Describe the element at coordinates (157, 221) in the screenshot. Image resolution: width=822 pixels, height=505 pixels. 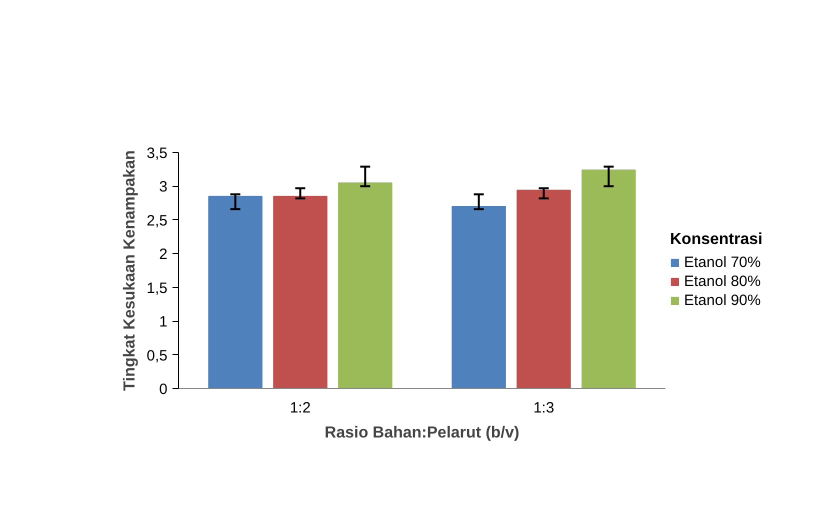
I see `y-tick-label: 2,5` at that location.